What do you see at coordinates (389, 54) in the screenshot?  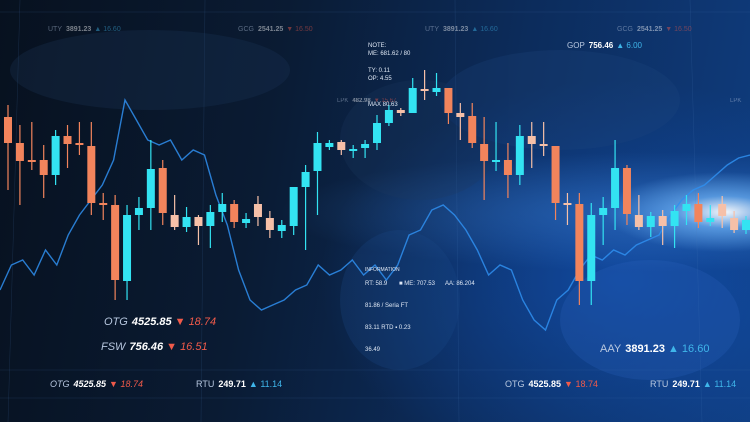 I see `note-me: ME: 681.62 / 80` at bounding box center [389, 54].